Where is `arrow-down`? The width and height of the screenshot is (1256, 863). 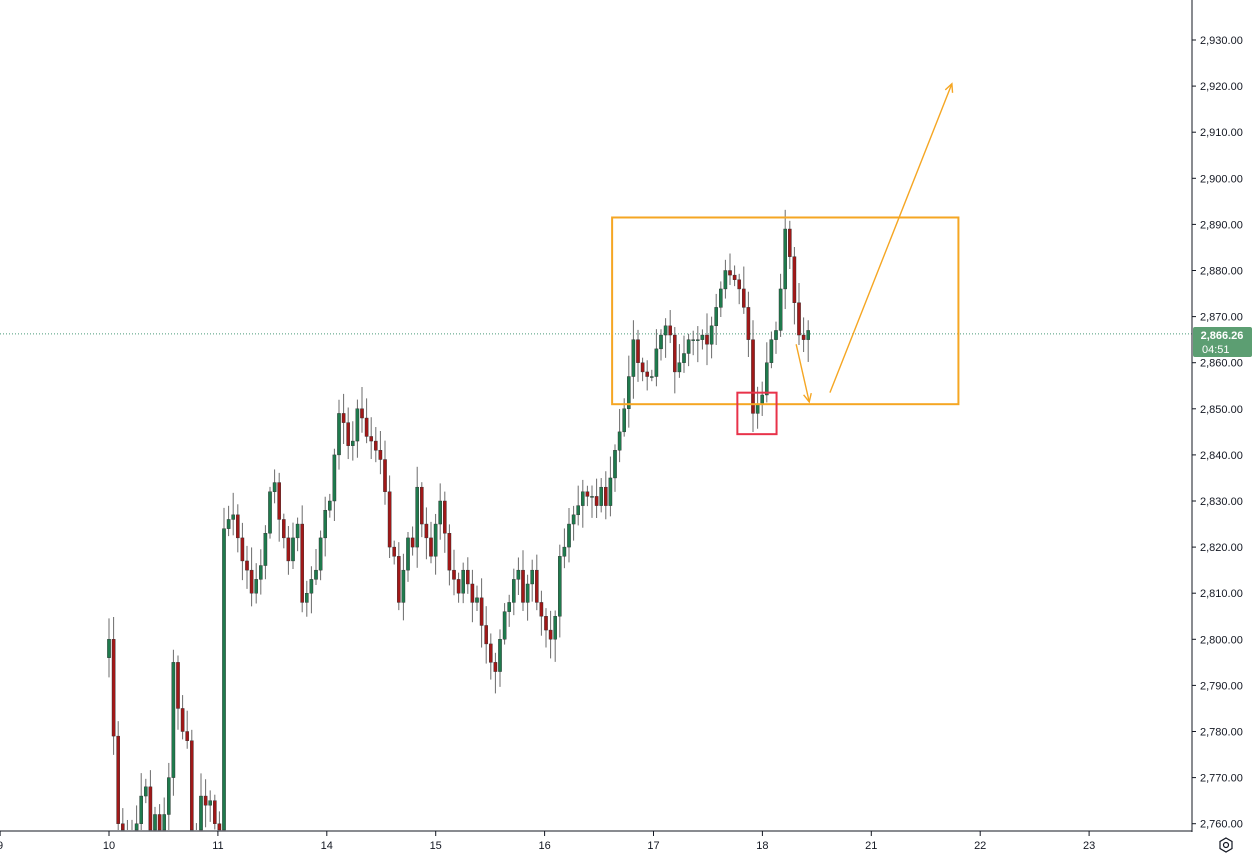 arrow-down is located at coordinates (803, 374).